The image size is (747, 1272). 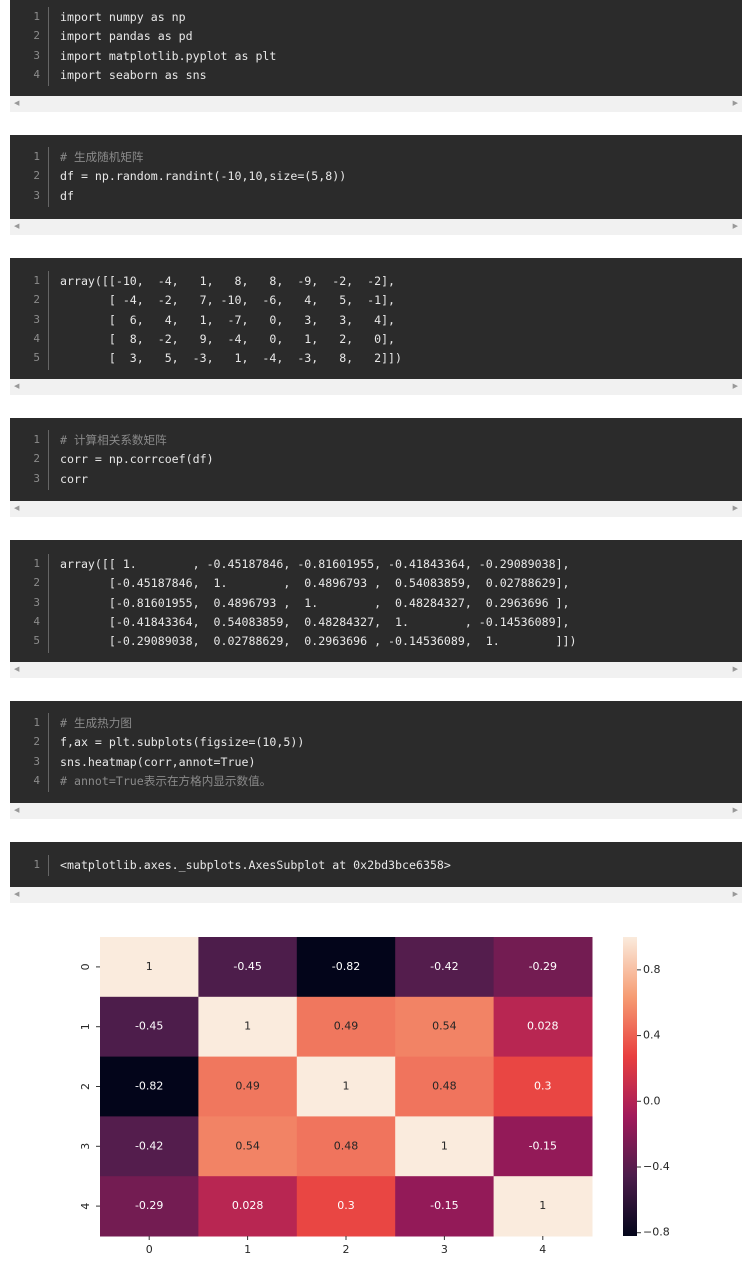 What do you see at coordinates (542, 1249) in the screenshot?
I see `x-tick-label: 4` at bounding box center [542, 1249].